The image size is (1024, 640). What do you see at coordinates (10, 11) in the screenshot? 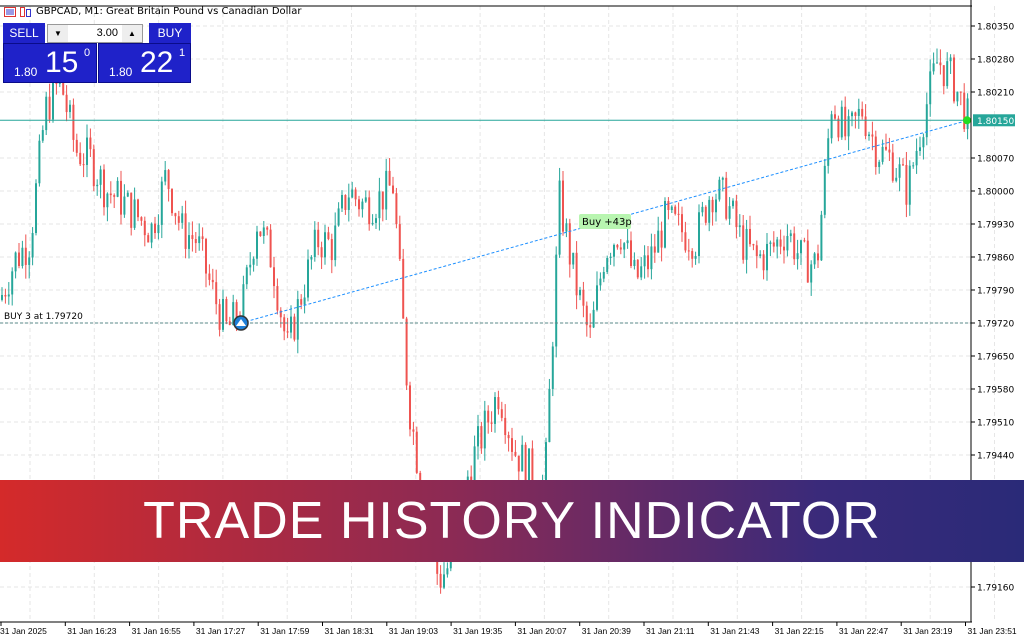
I see `menu-icon` at bounding box center [10, 11].